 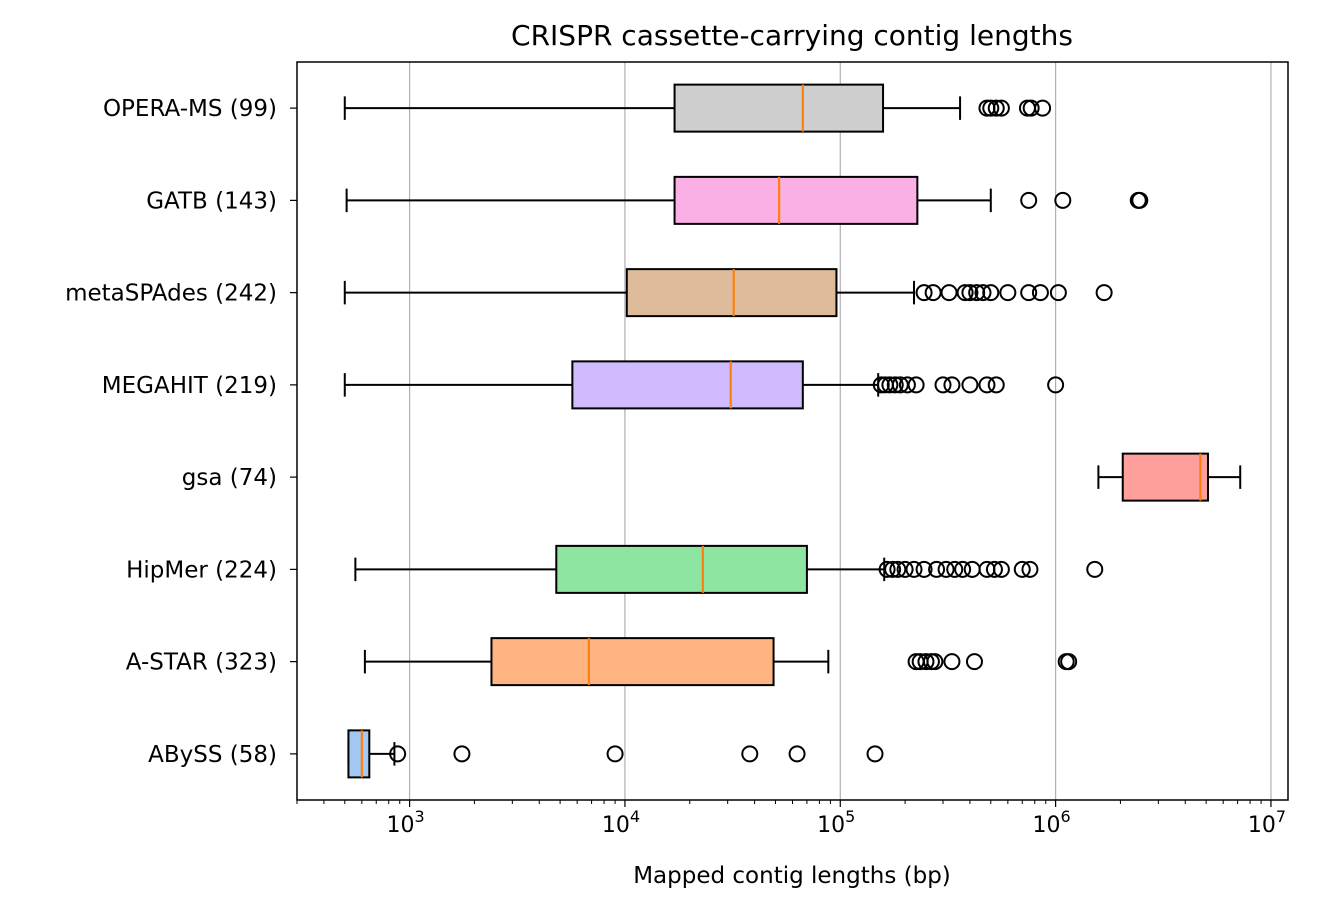 What do you see at coordinates (190, 109) in the screenshot?
I see `y-tick-label: OPERA-MS (99)` at bounding box center [190, 109].